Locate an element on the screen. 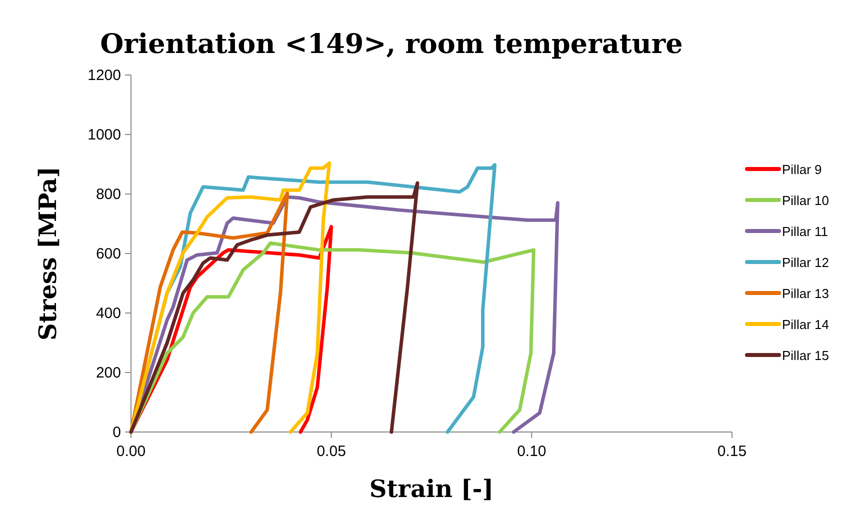 Image resolution: width=846 pixels, height=512 pixels. y-tick-label: 600 is located at coordinates (108, 254).